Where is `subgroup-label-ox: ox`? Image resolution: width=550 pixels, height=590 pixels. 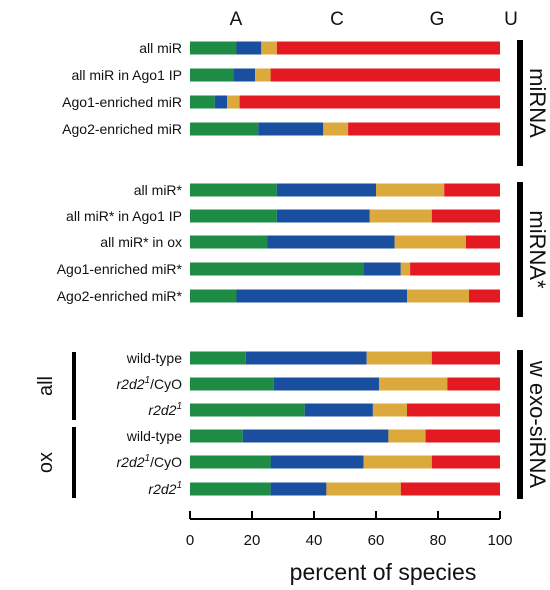
subgroup-label-ox: ox is located at coordinates (46, 462).